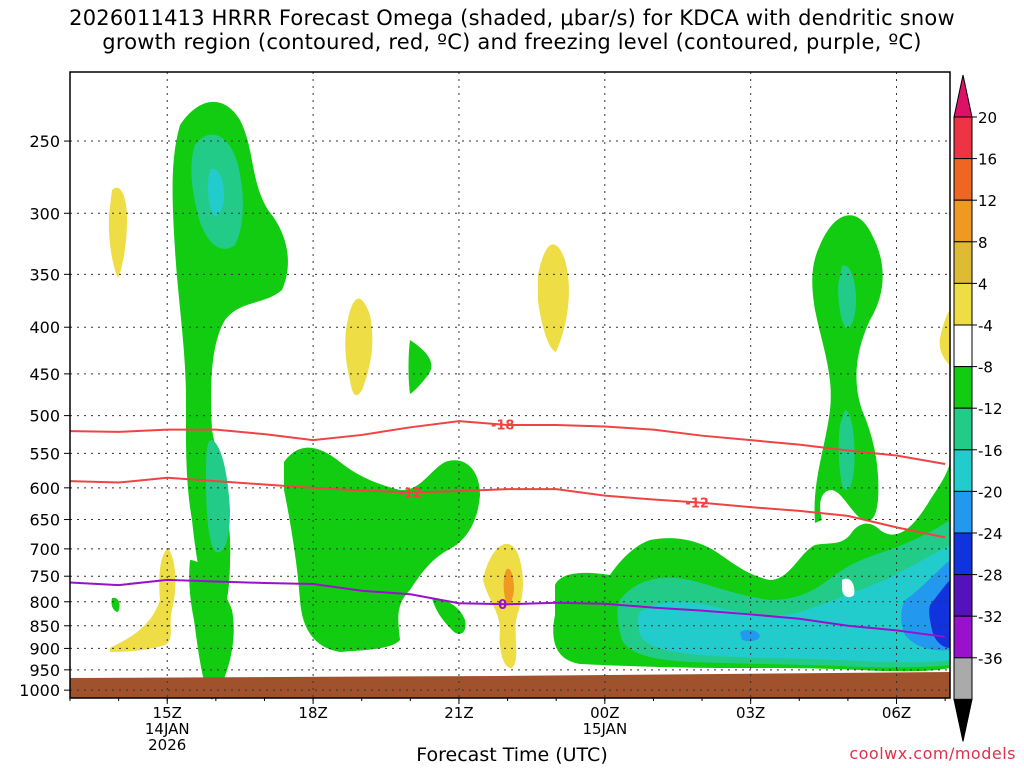 Image resolution: width=1024 pixels, height=768 pixels. What do you see at coordinates (218, 496) in the screenshot?
I see `omega-mid-teal` at bounding box center [218, 496].